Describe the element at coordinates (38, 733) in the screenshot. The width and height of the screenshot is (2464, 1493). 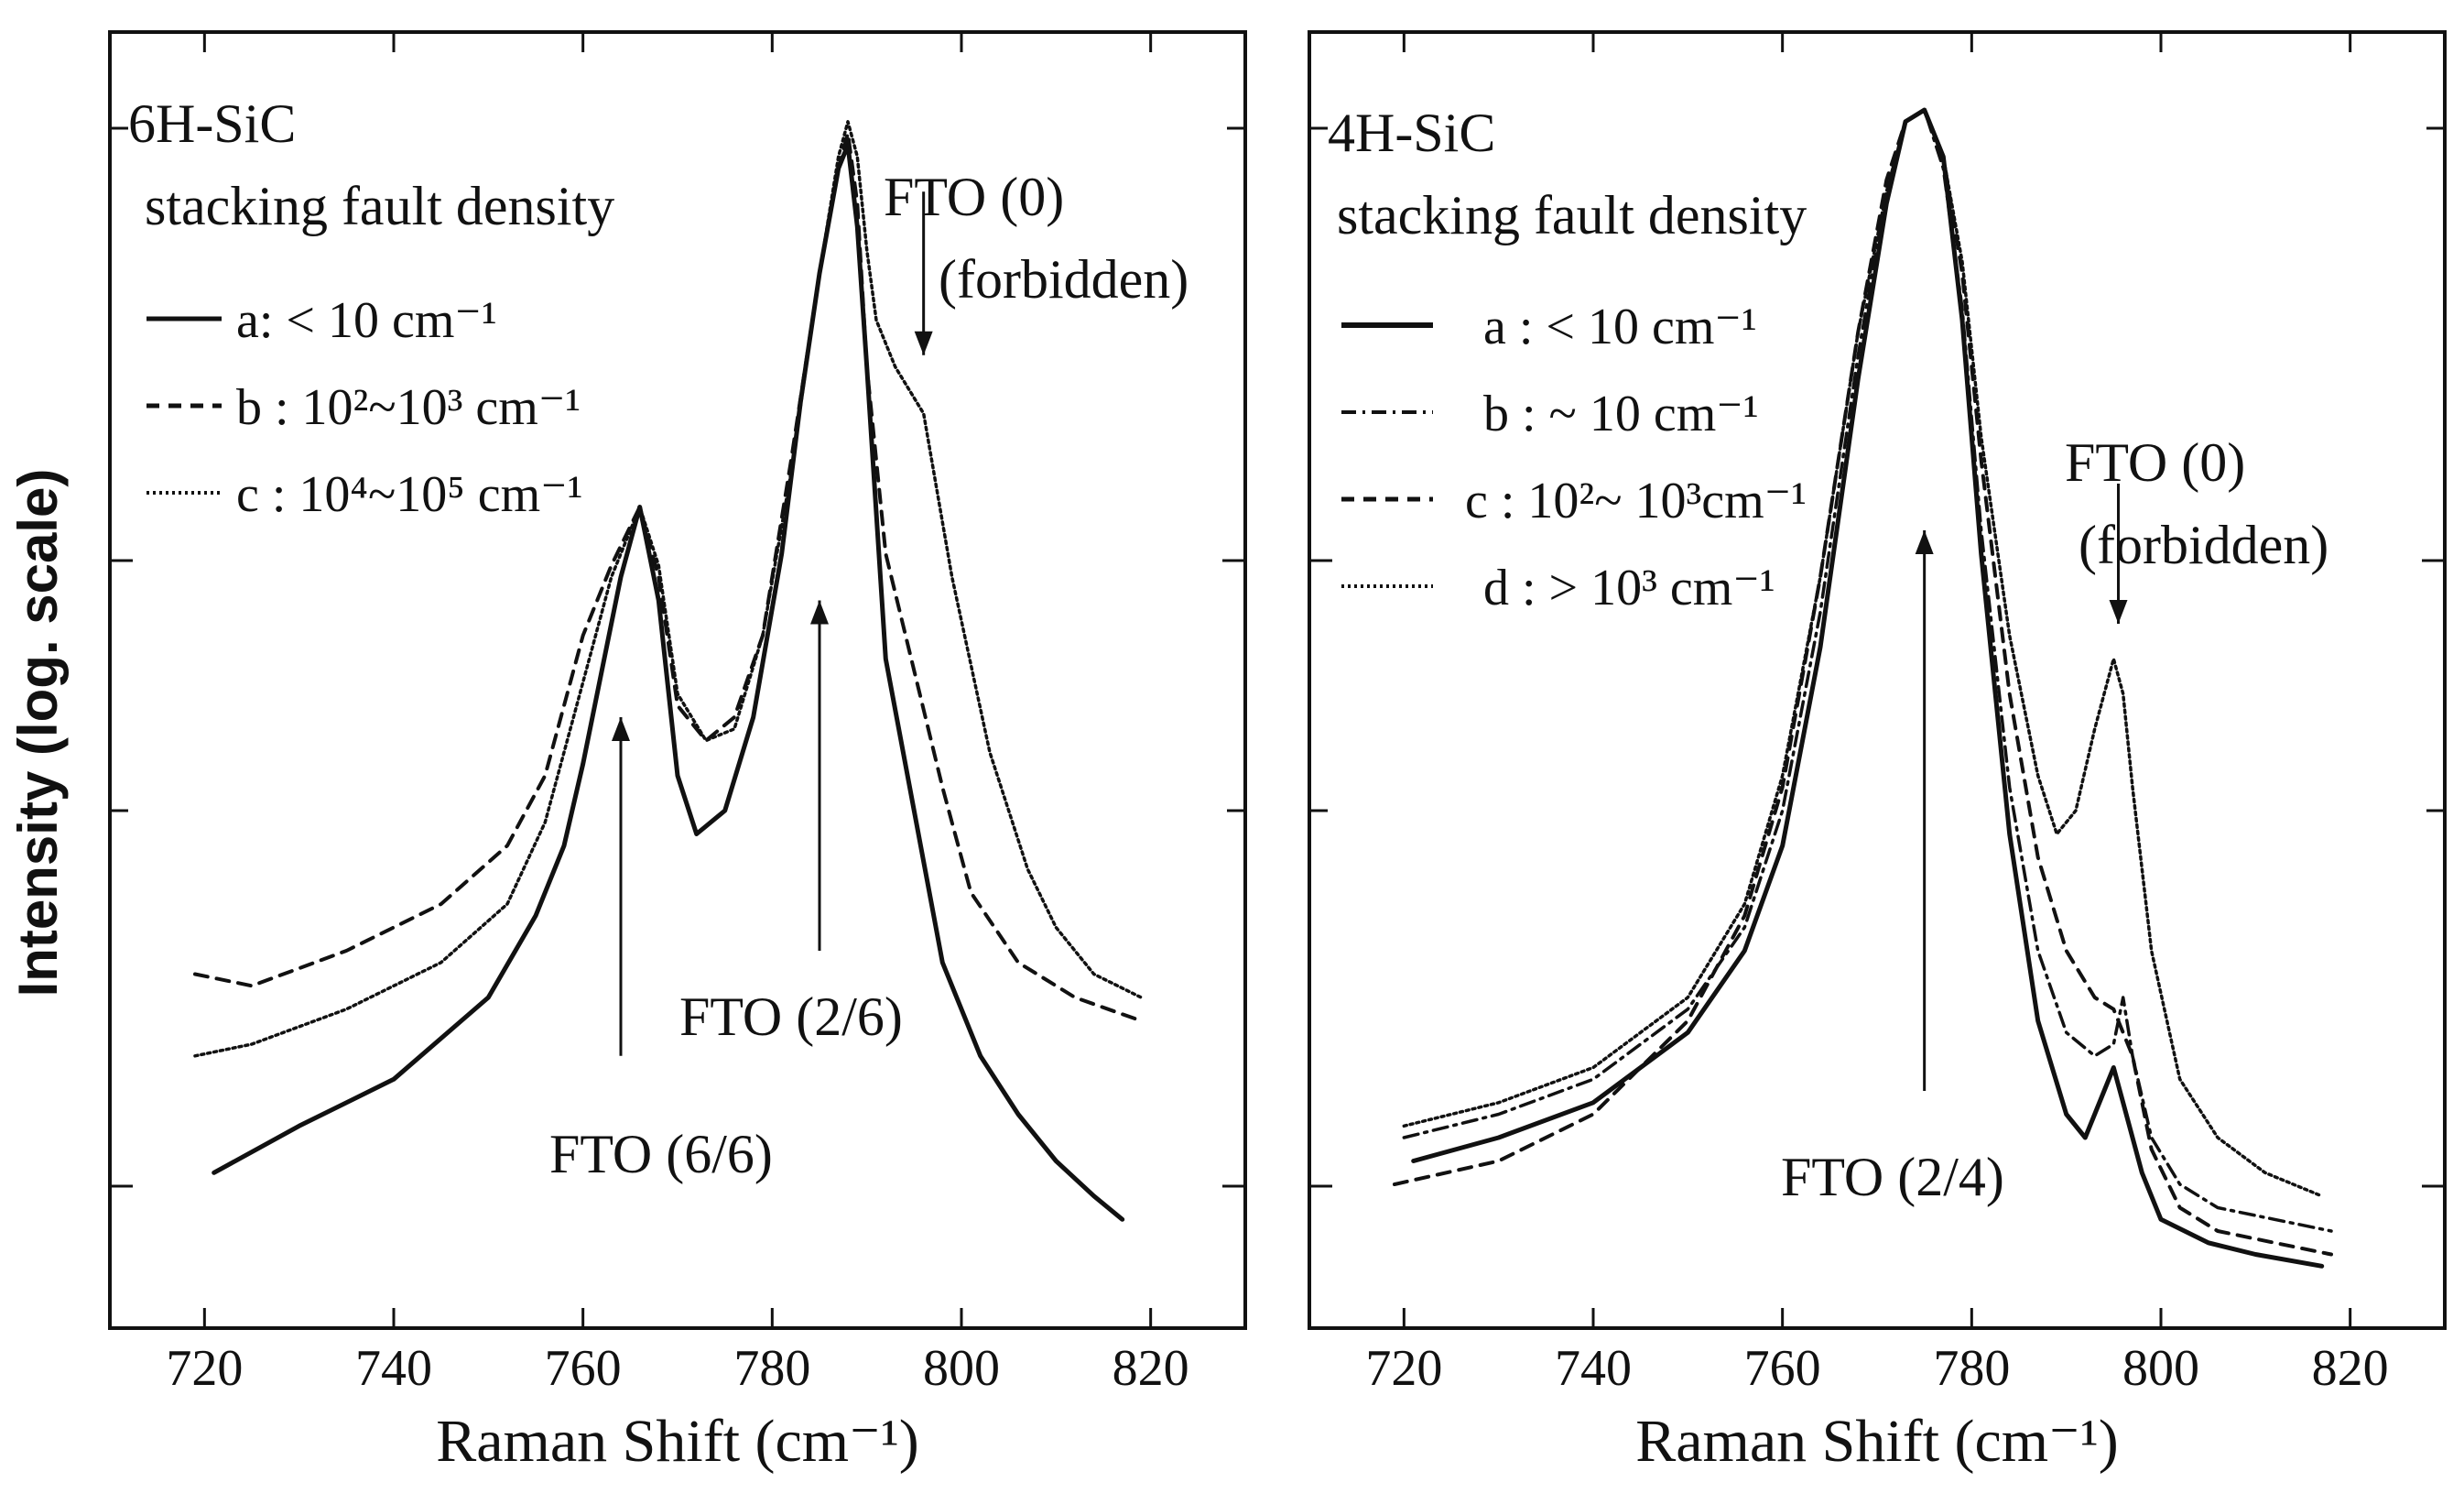
I see `y-axis-label: Intensity (log. scale)` at that location.